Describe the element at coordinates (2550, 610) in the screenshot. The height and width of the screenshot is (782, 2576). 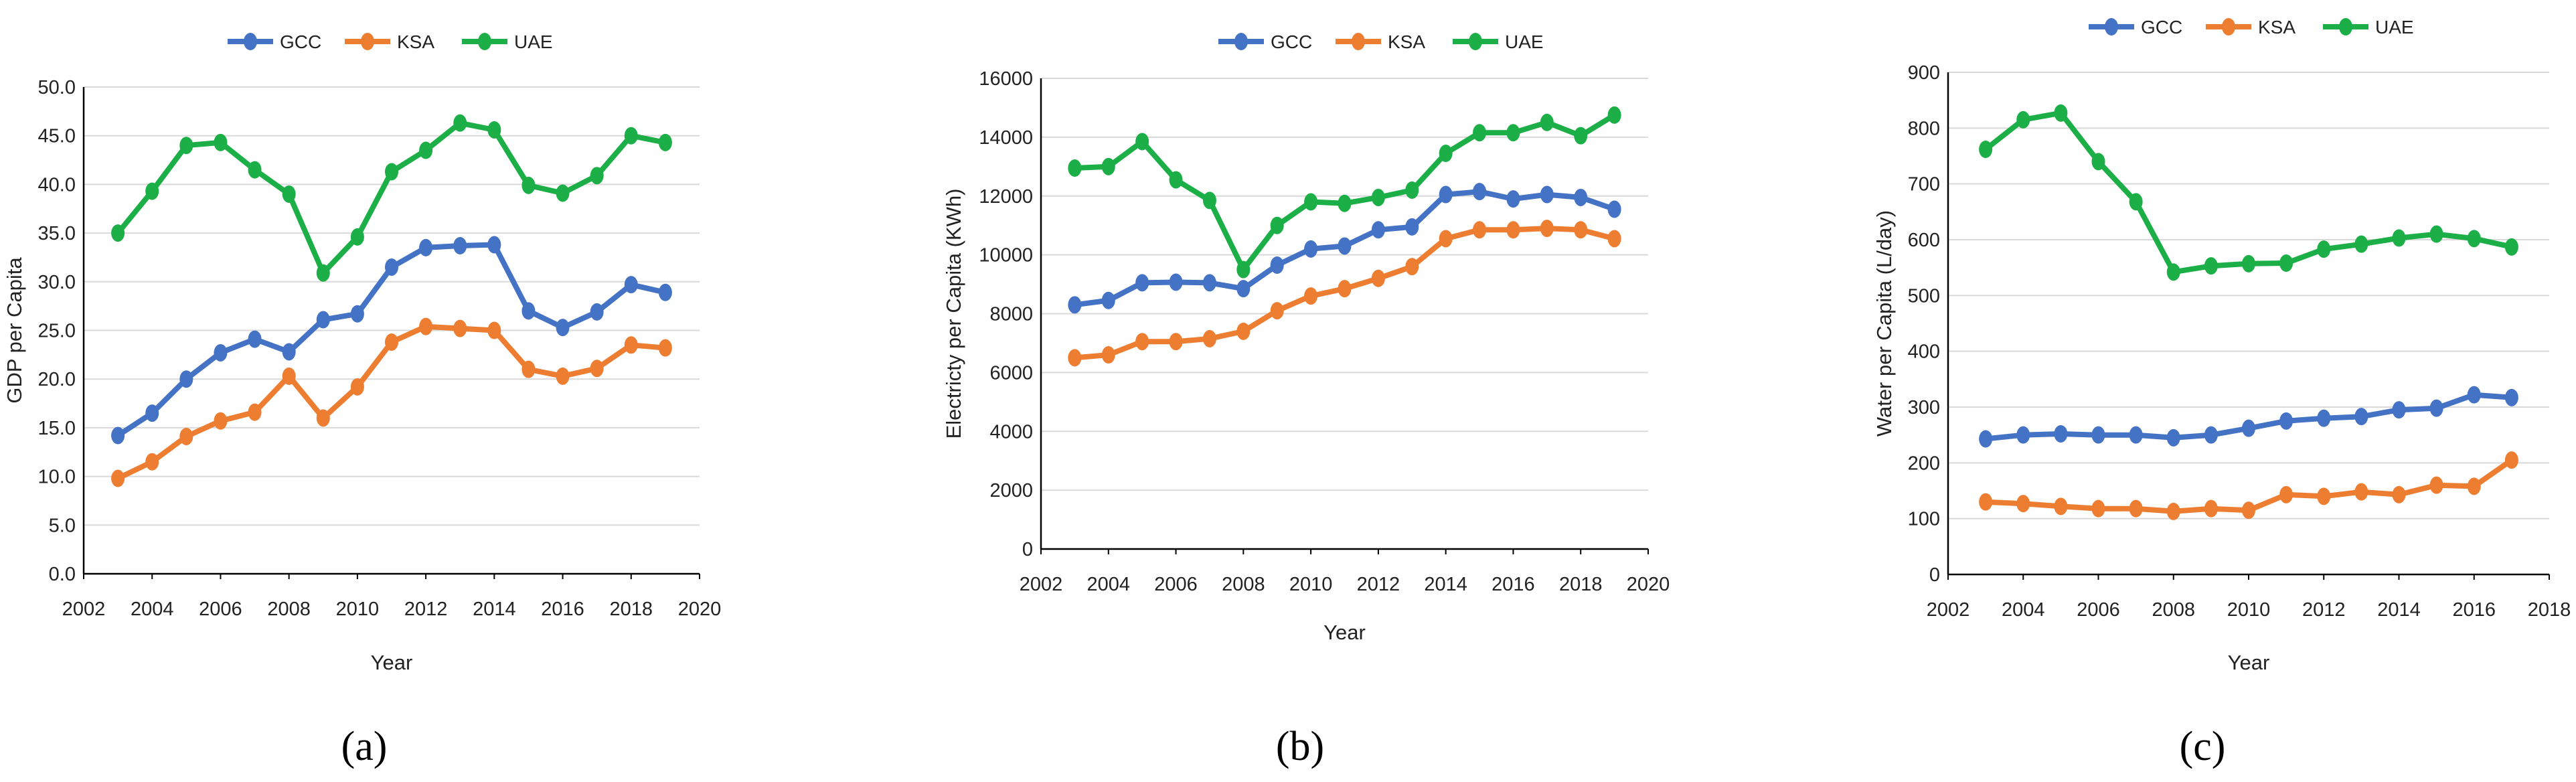
I see `x-tick-label: 2018` at that location.